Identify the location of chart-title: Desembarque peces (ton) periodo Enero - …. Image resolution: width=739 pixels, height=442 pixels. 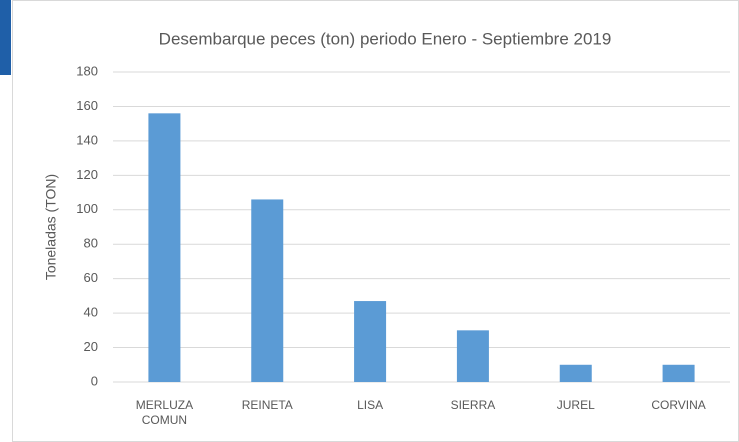
(385, 38).